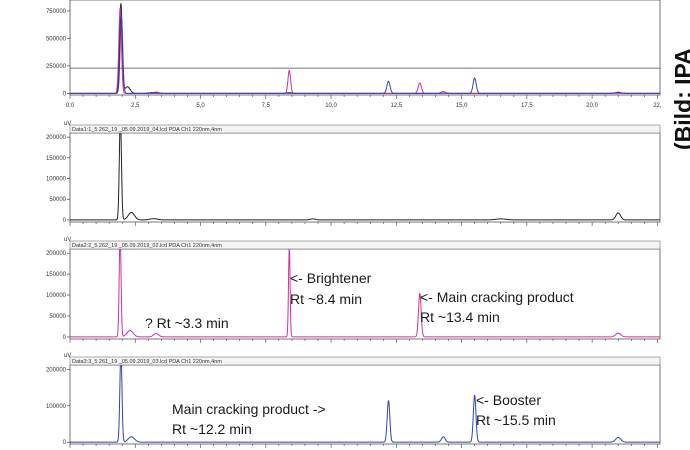  Describe the element at coordinates (680, 99) in the screenshot. I see `image-credit-watermark: (Bild: IPA` at that location.